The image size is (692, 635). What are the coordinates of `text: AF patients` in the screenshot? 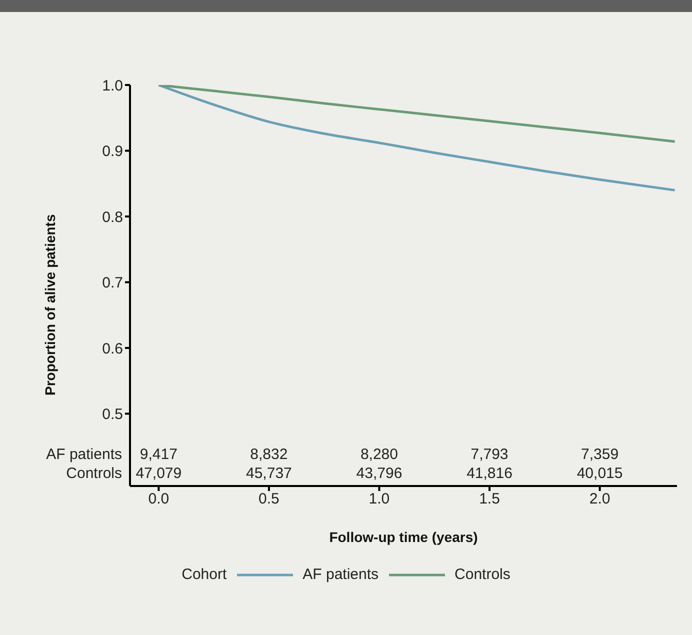 It's located at (84, 454).